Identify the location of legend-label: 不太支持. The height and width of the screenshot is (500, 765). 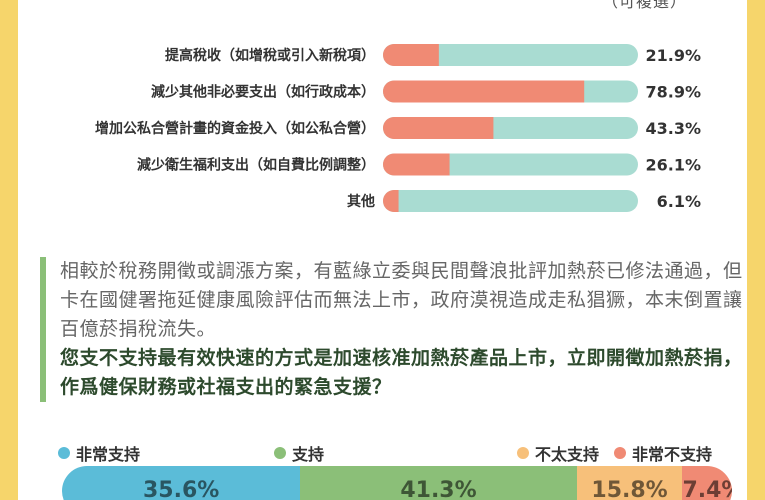
(567, 454).